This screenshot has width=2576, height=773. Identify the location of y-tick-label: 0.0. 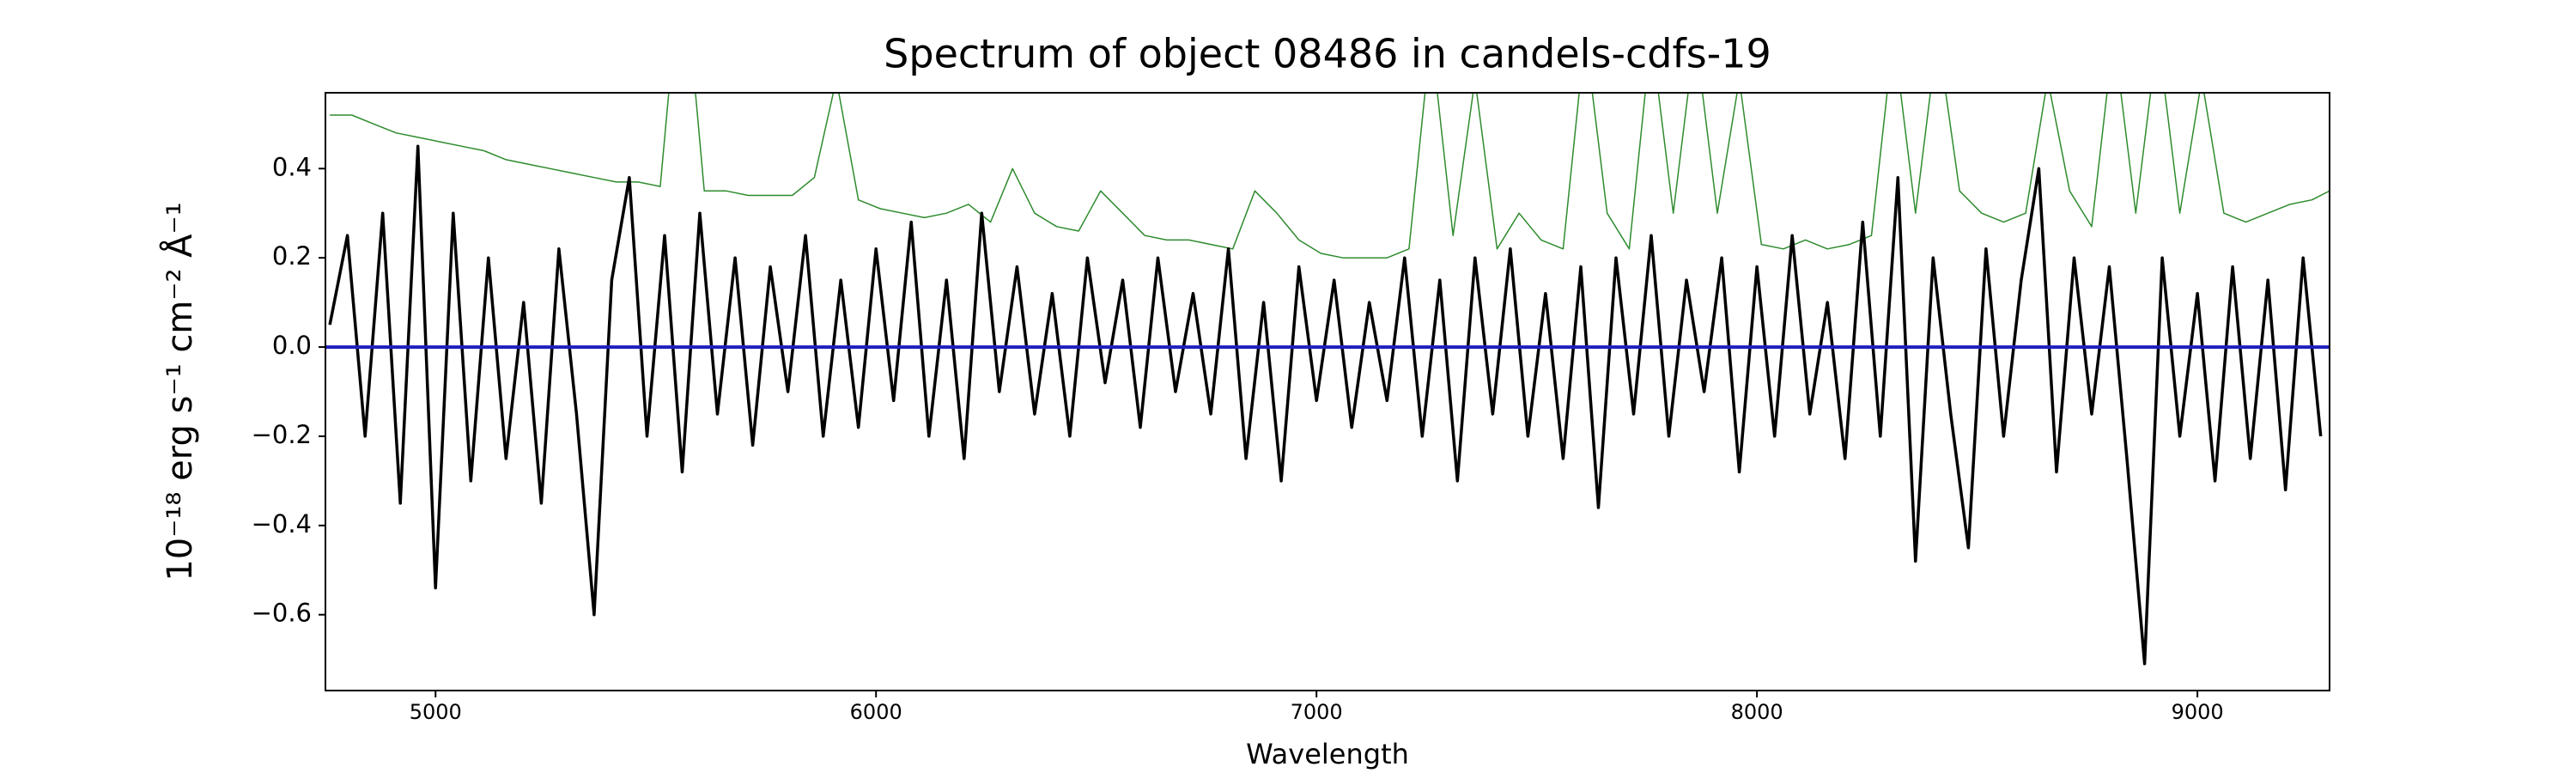
(292, 345).